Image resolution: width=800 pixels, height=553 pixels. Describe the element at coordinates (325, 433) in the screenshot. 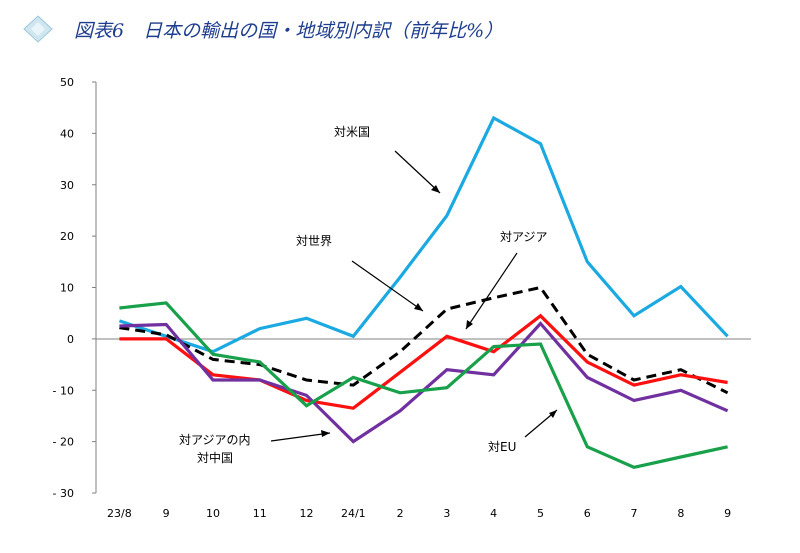

I see `annotation-china-arrowhead` at that location.